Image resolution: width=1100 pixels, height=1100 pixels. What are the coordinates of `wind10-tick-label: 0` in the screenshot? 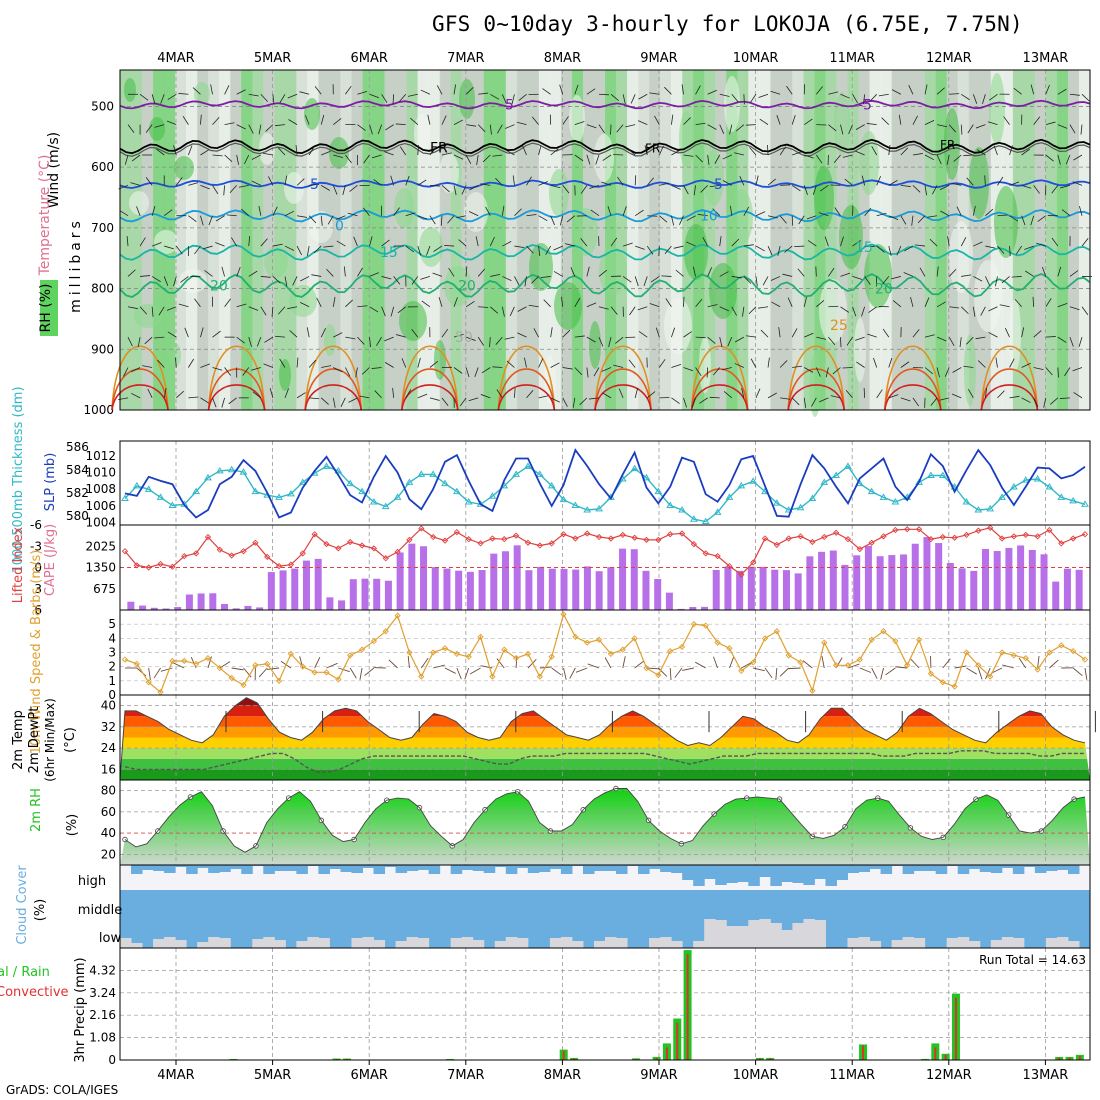 It's located at (112, 695).